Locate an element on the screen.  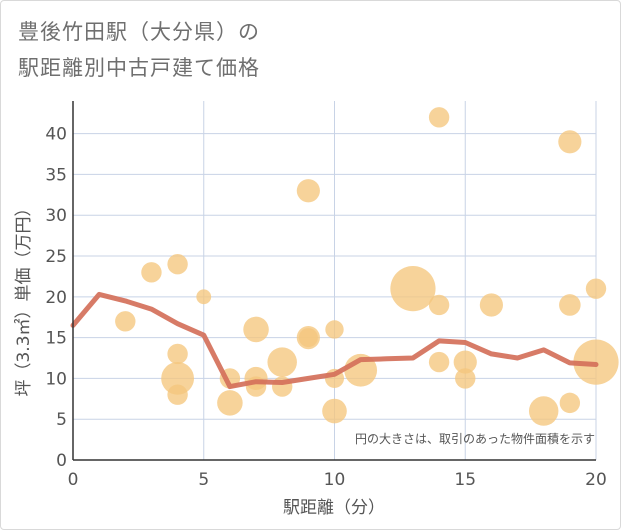
chart-title: 豊後竹田駅（大分県）の 駅距離別中古戸建て価格 is located at coordinates (139, 50).